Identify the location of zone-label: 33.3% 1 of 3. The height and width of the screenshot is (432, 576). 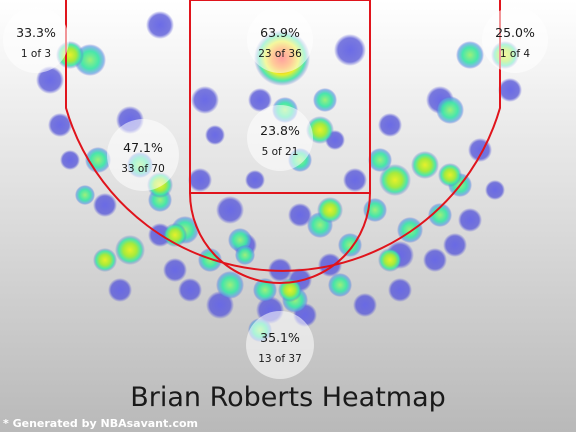
(36, 40).